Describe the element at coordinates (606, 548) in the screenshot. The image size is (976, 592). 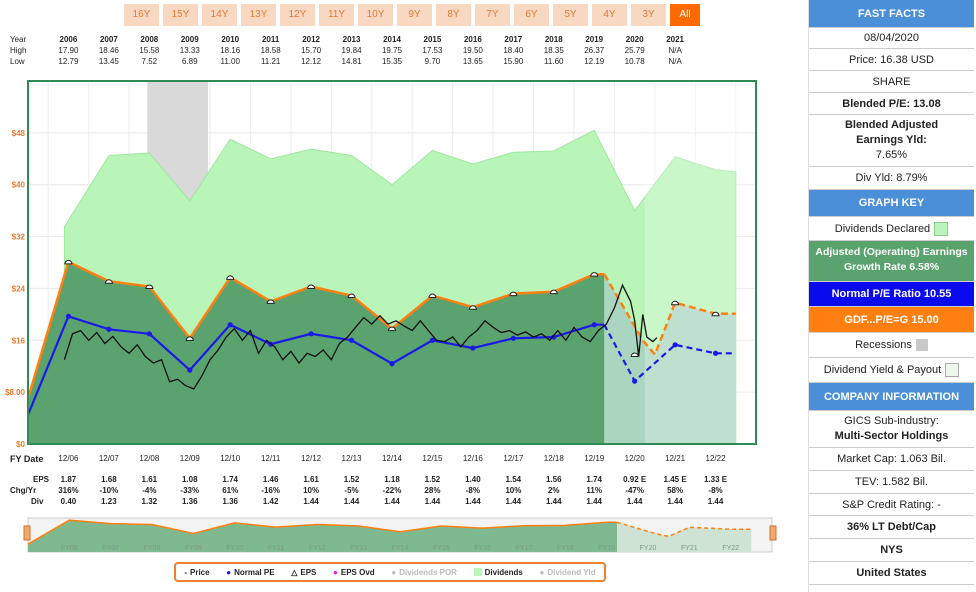
I see `mini-year-label: FY19` at that location.